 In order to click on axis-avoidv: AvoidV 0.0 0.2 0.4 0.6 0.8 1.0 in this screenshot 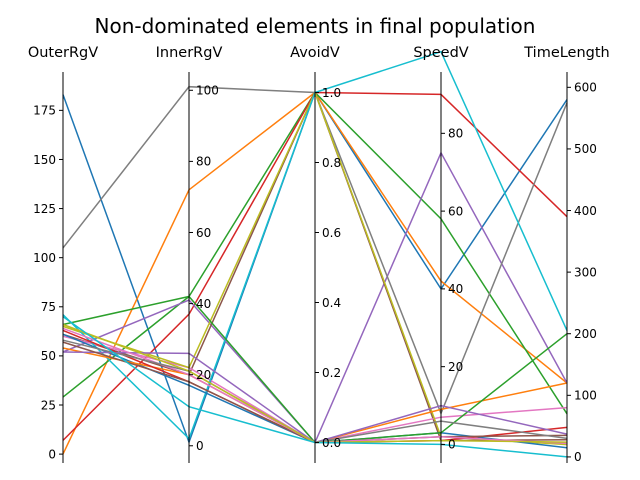, I will do `click(315, 254)`.